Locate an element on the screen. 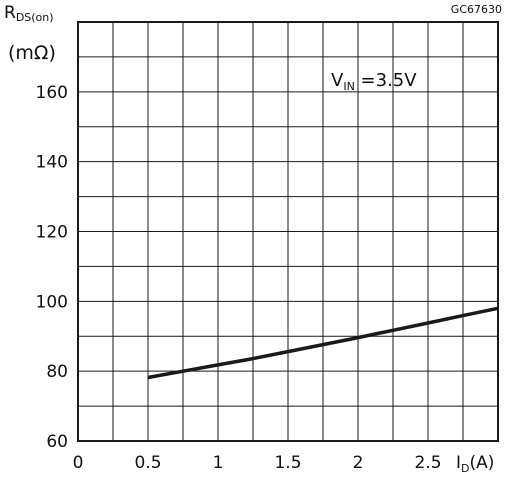 This screenshot has width=508, height=478. y-axis-unit-text: (mΩ) is located at coordinates (32, 53).